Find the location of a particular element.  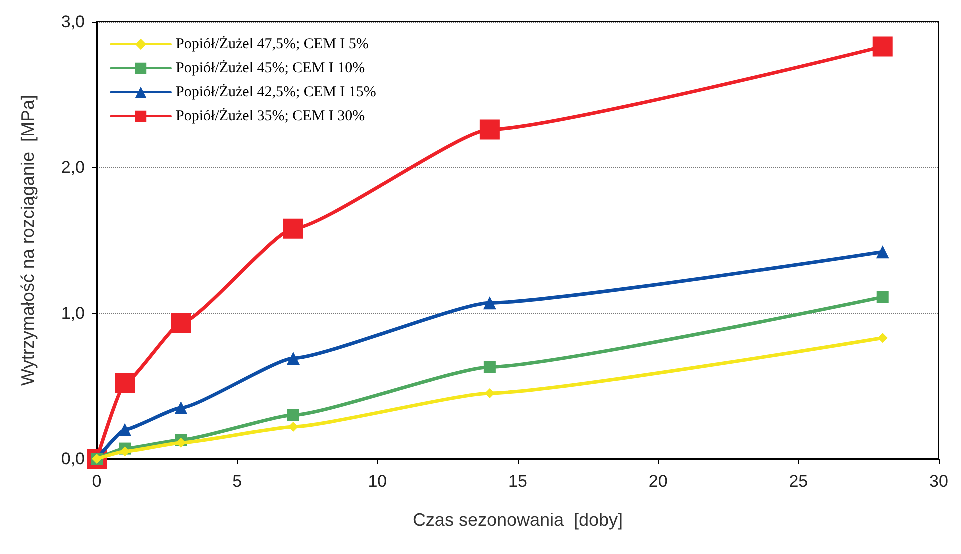

y-axis-title: Wytrzymałość na rozciąganie [MPa] is located at coordinates (28, 240).